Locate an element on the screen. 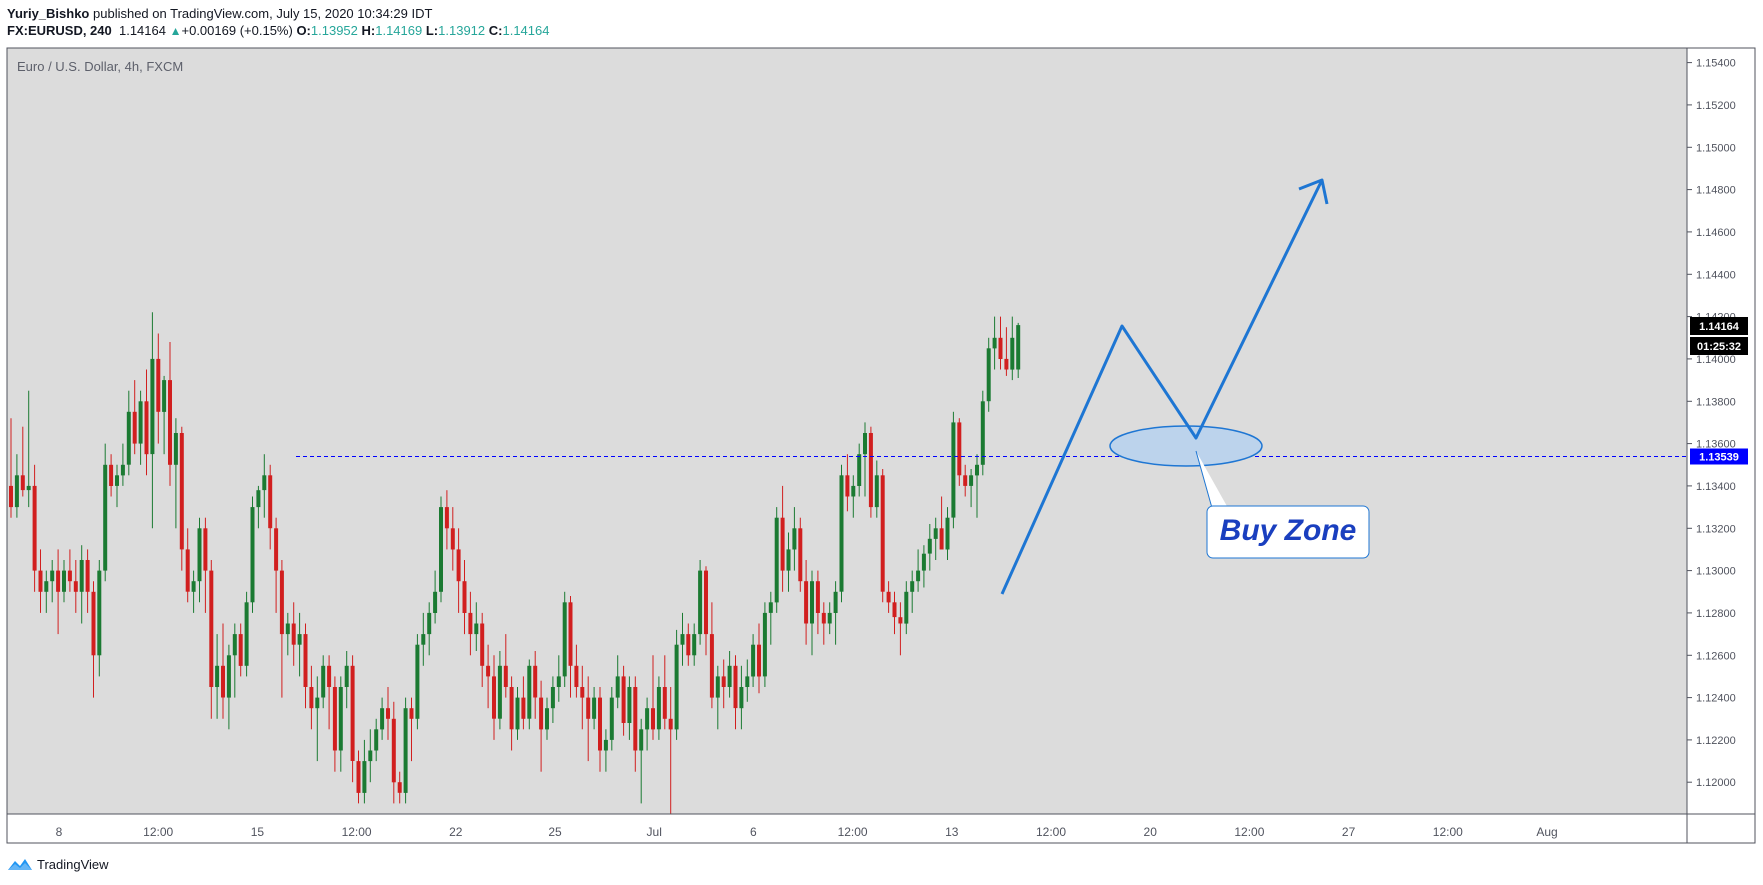  time-axis is located at coordinates (847, 828).